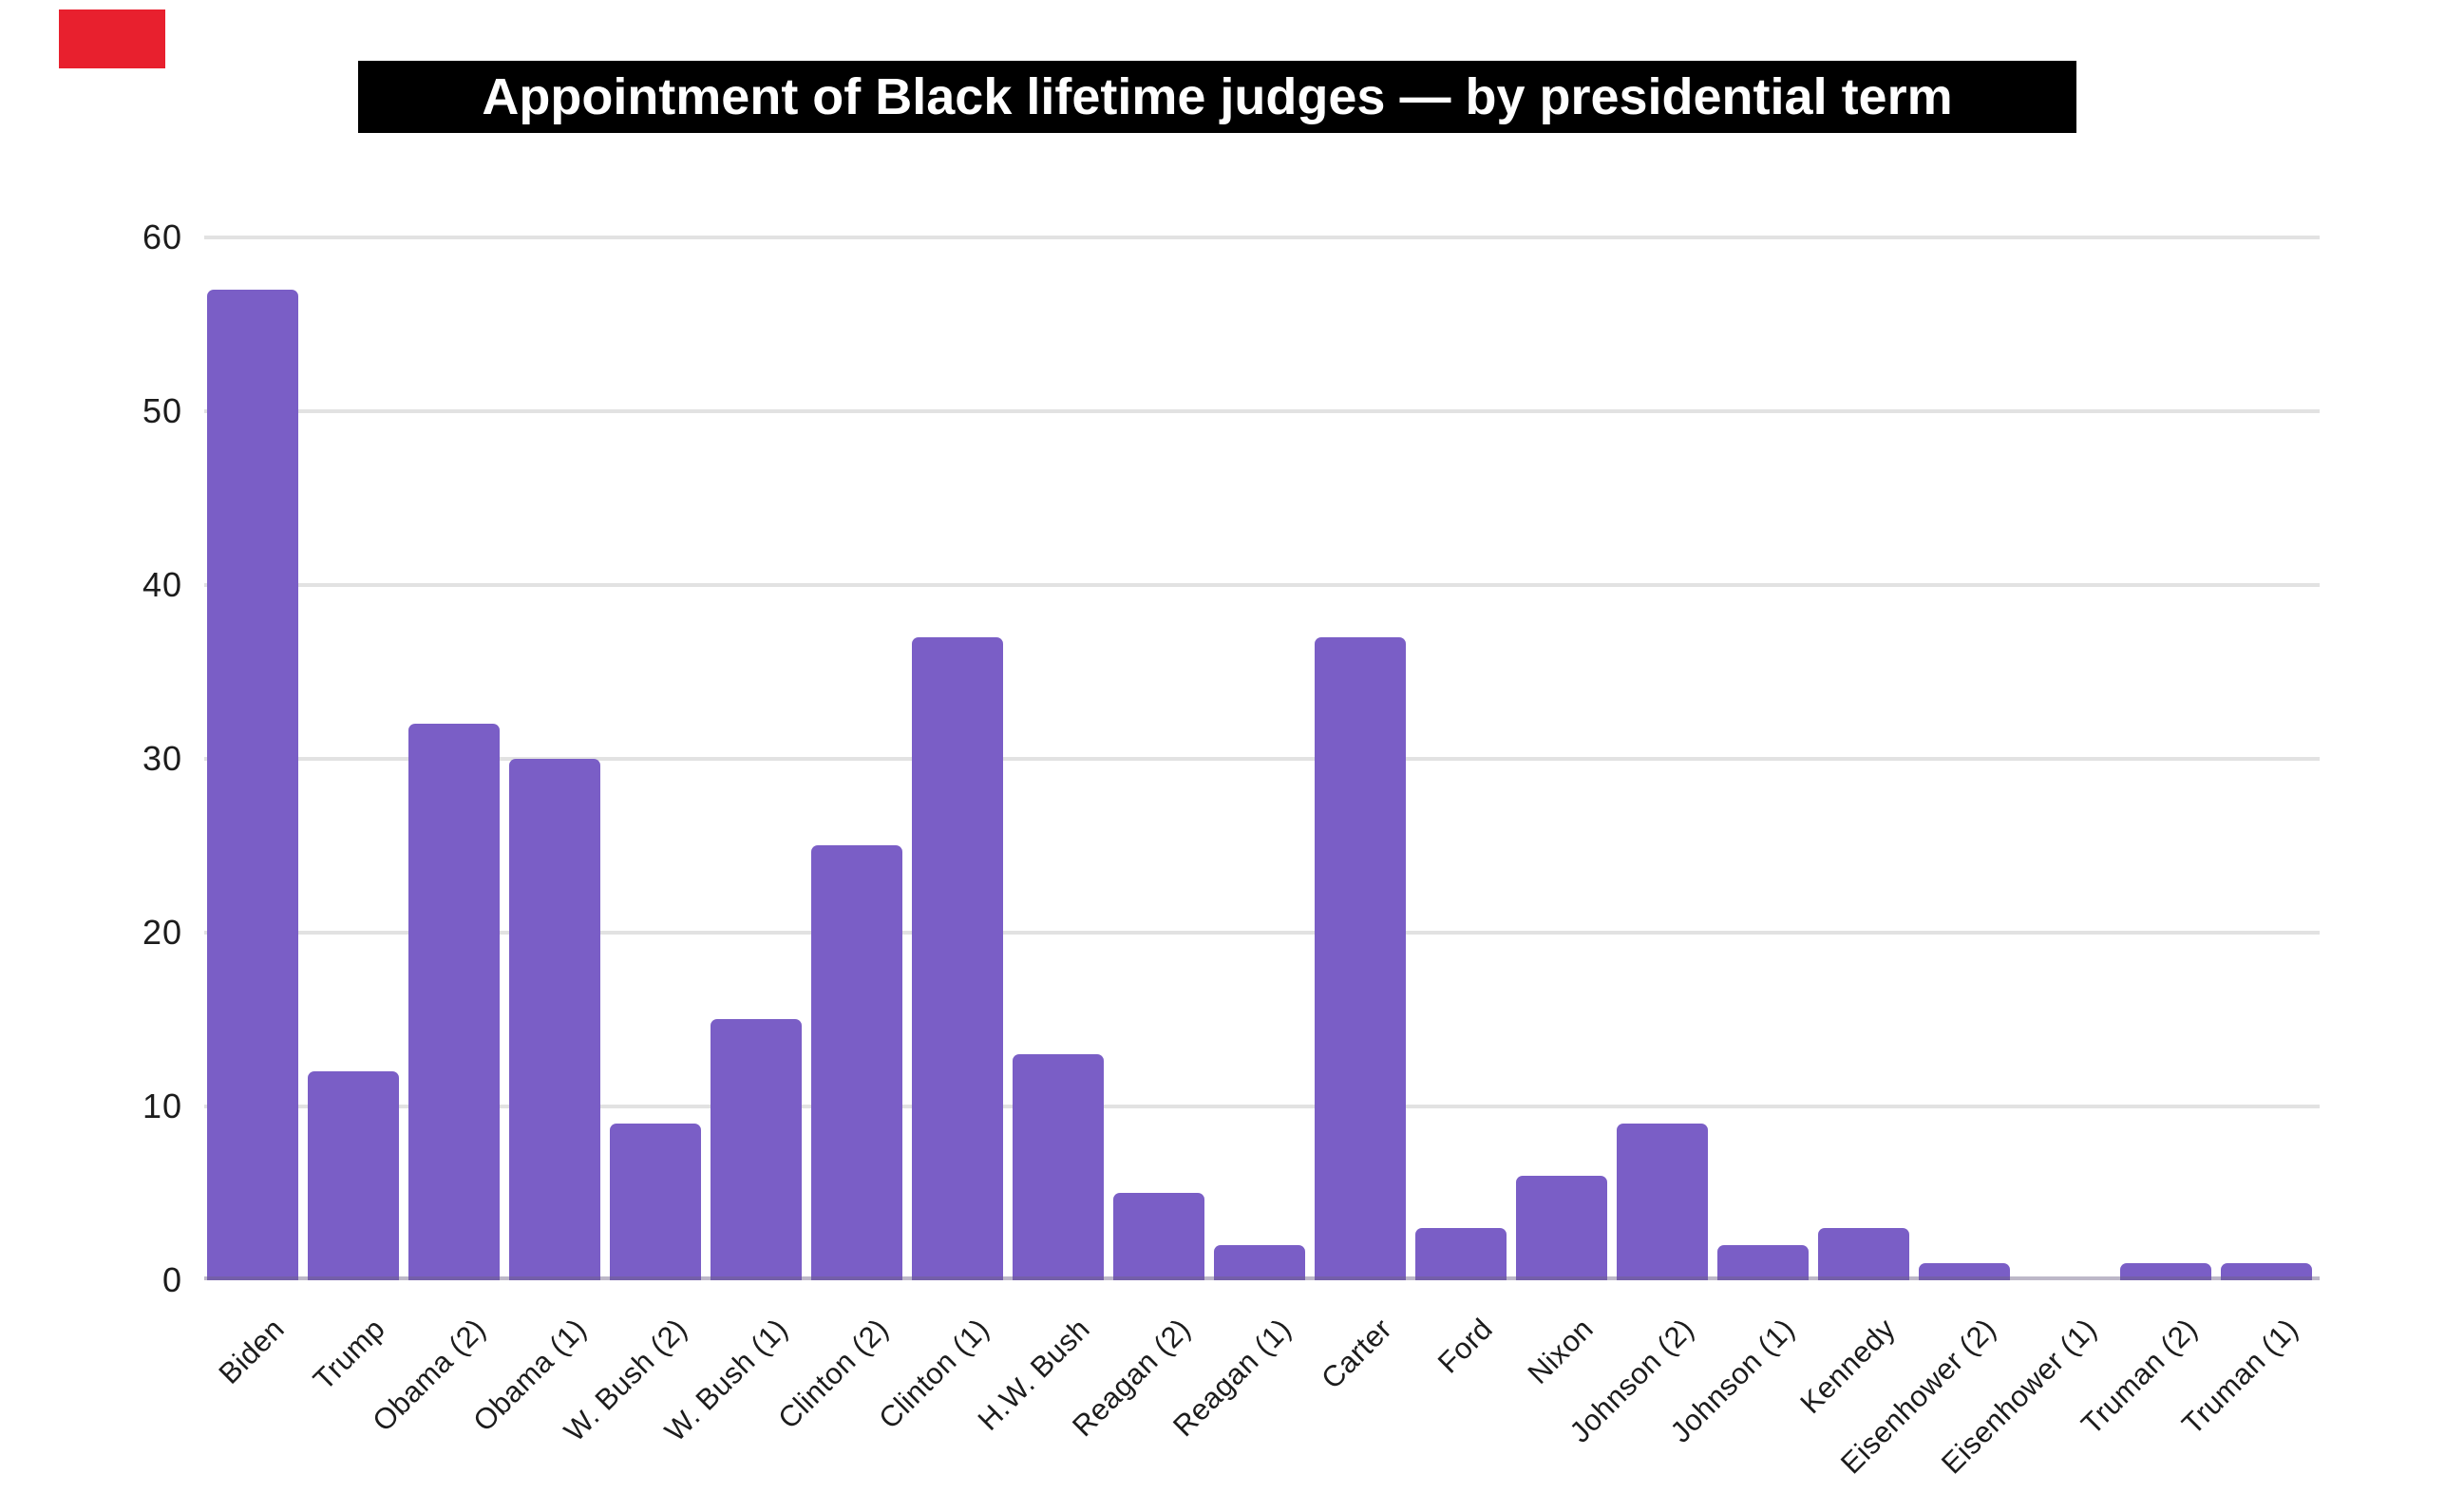 This screenshot has width=2445, height=1512. Describe the element at coordinates (349, 1354) in the screenshot. I see `x-axis-category-label: Trump` at that location.